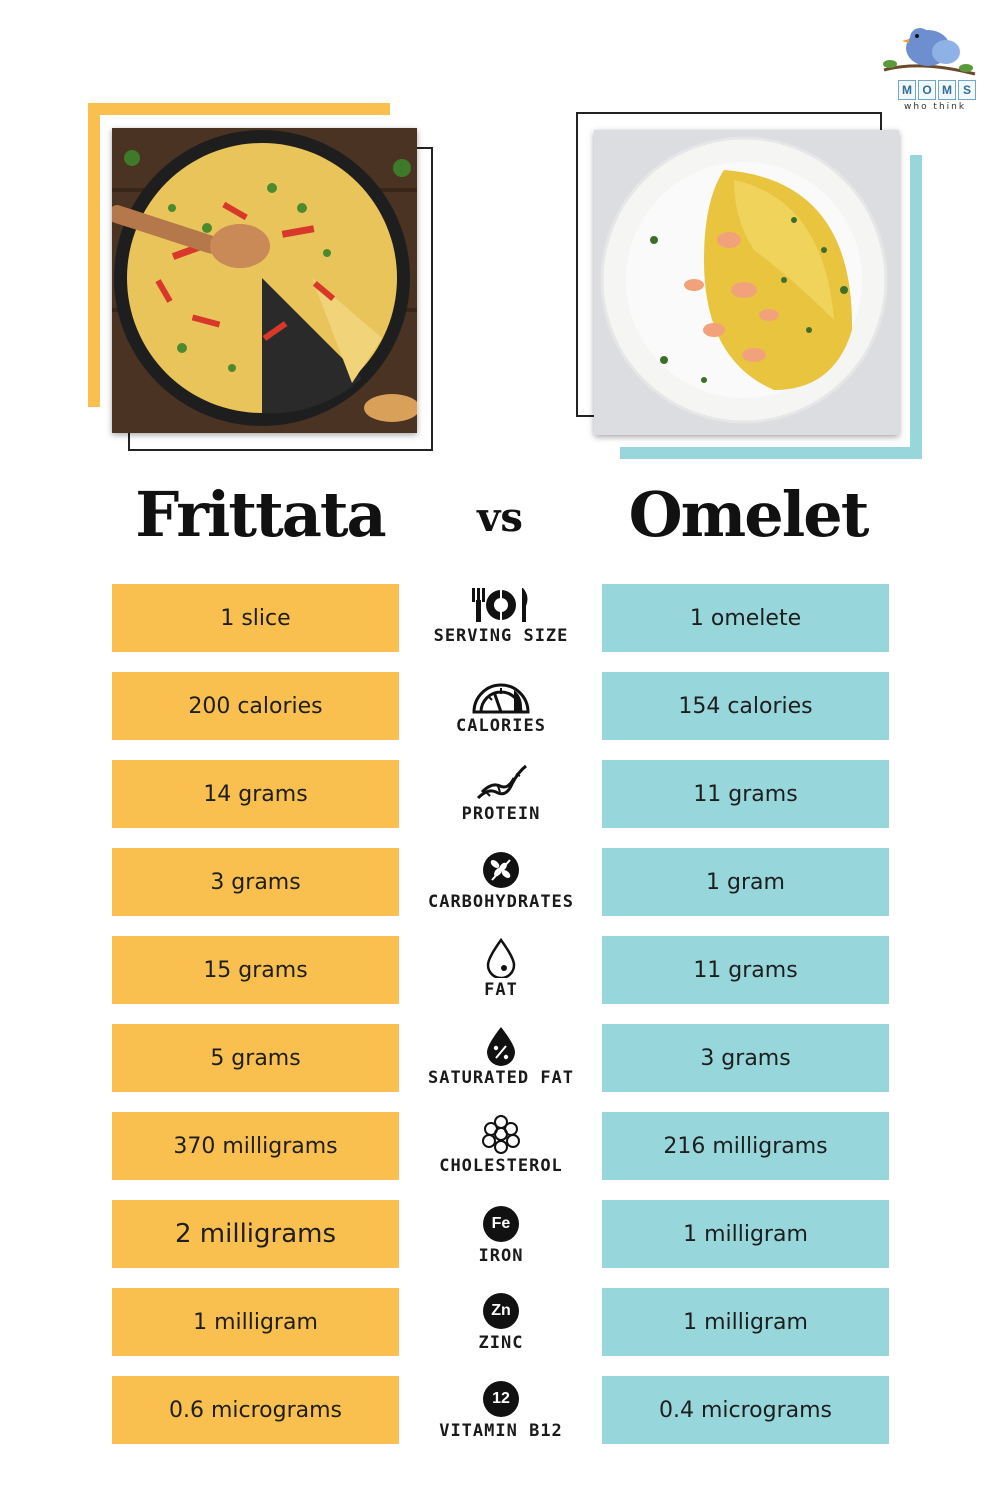 This screenshot has width=1000, height=1500. I want to click on percent-drop-icon, so click(501, 1046).